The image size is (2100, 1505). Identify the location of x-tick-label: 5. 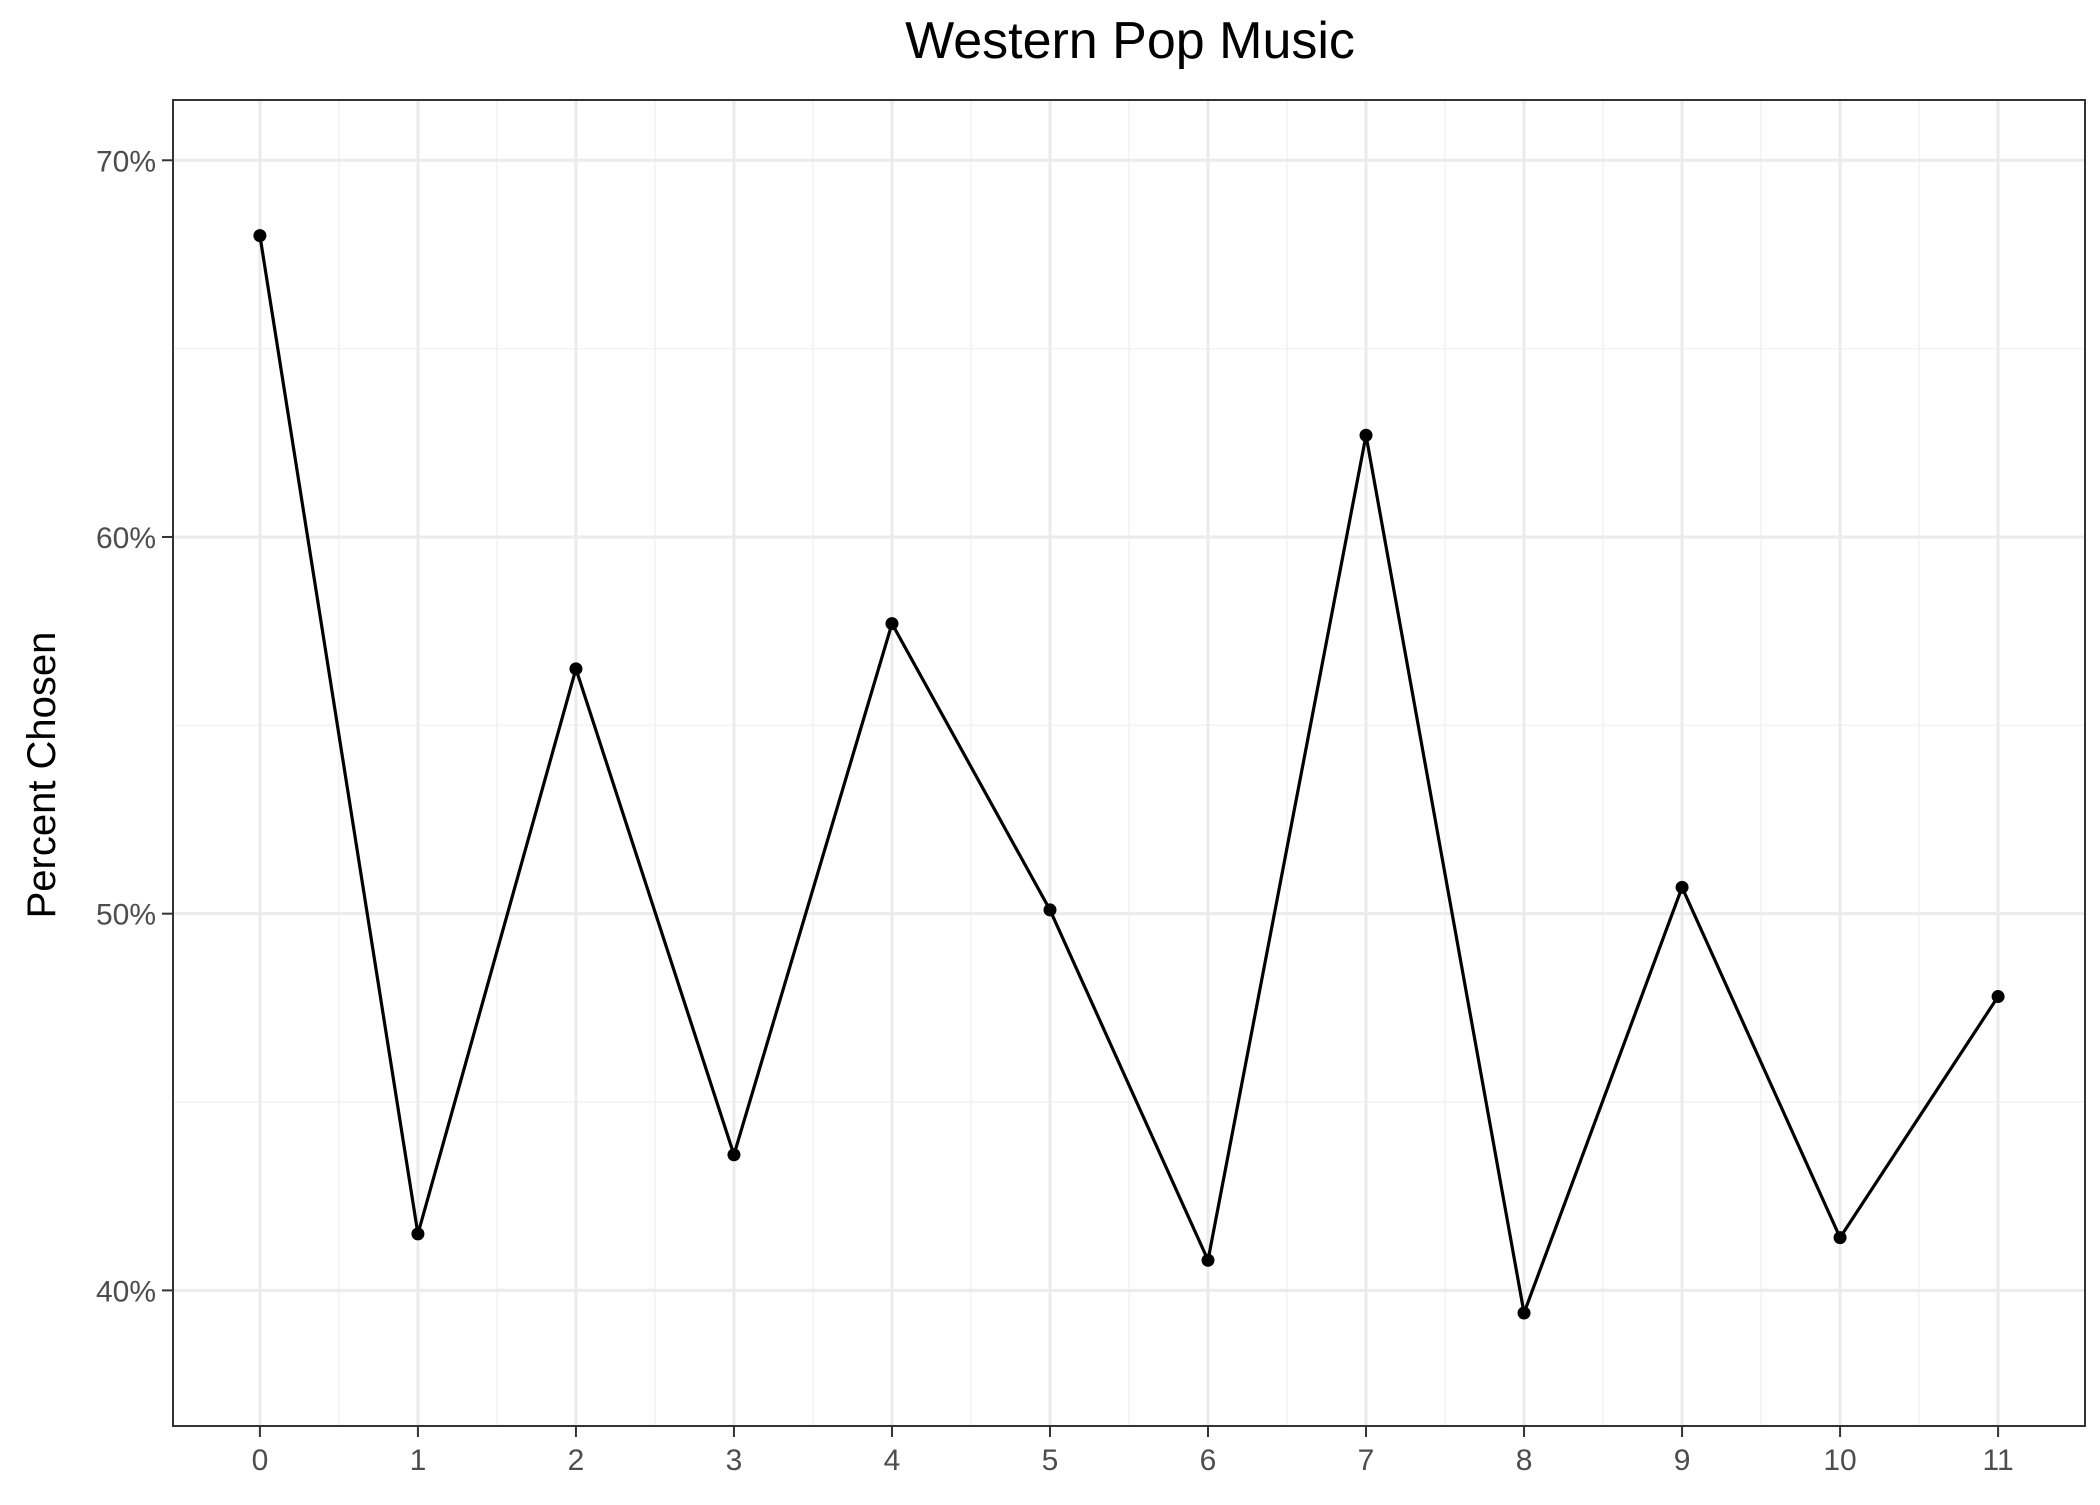
(1050, 1460).